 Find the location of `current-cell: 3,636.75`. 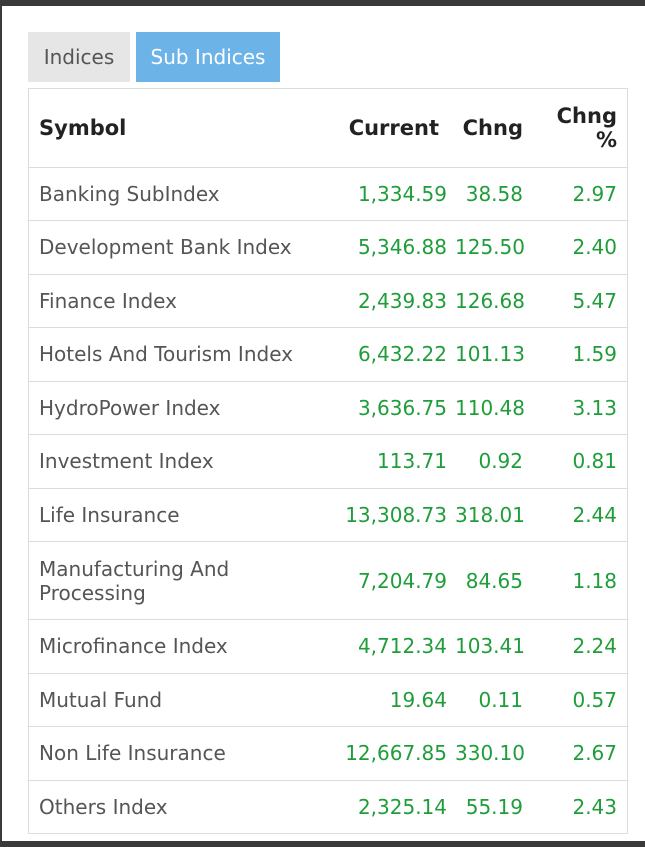

current-cell: 3,636.75 is located at coordinates (393, 408).